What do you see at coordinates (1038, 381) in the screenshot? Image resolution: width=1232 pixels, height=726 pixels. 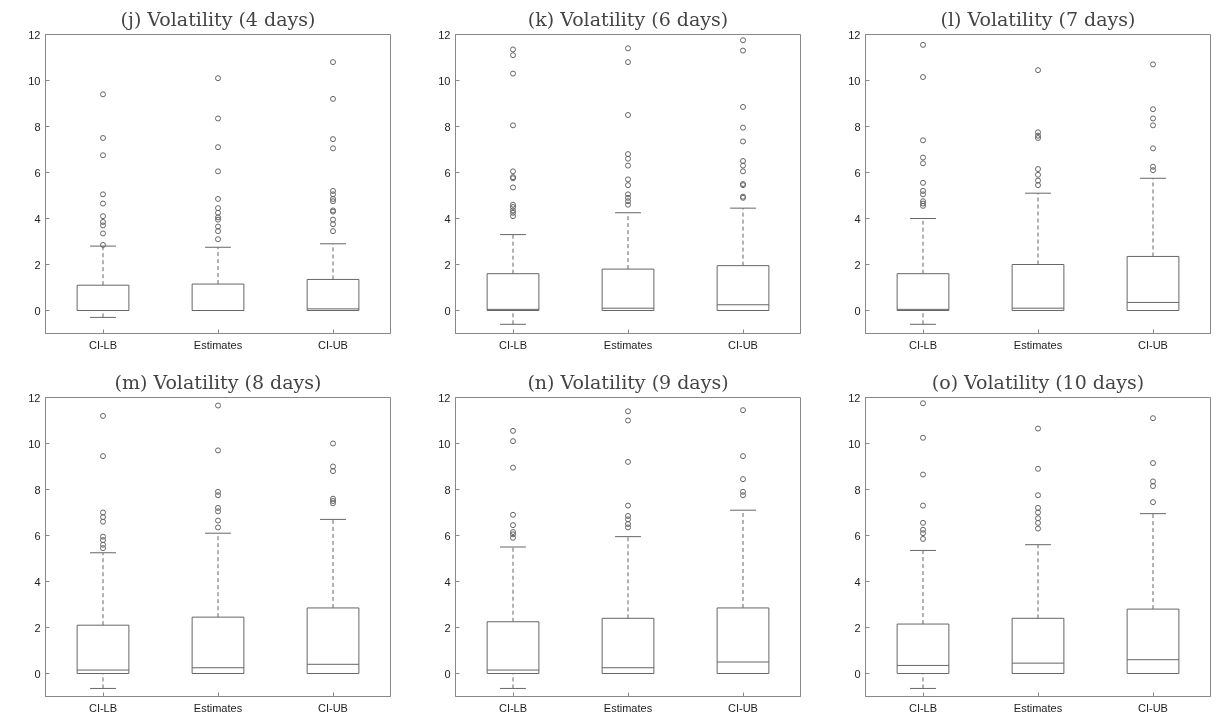 I see `chart-title: (o) Volatility (10 days)` at bounding box center [1038, 381].